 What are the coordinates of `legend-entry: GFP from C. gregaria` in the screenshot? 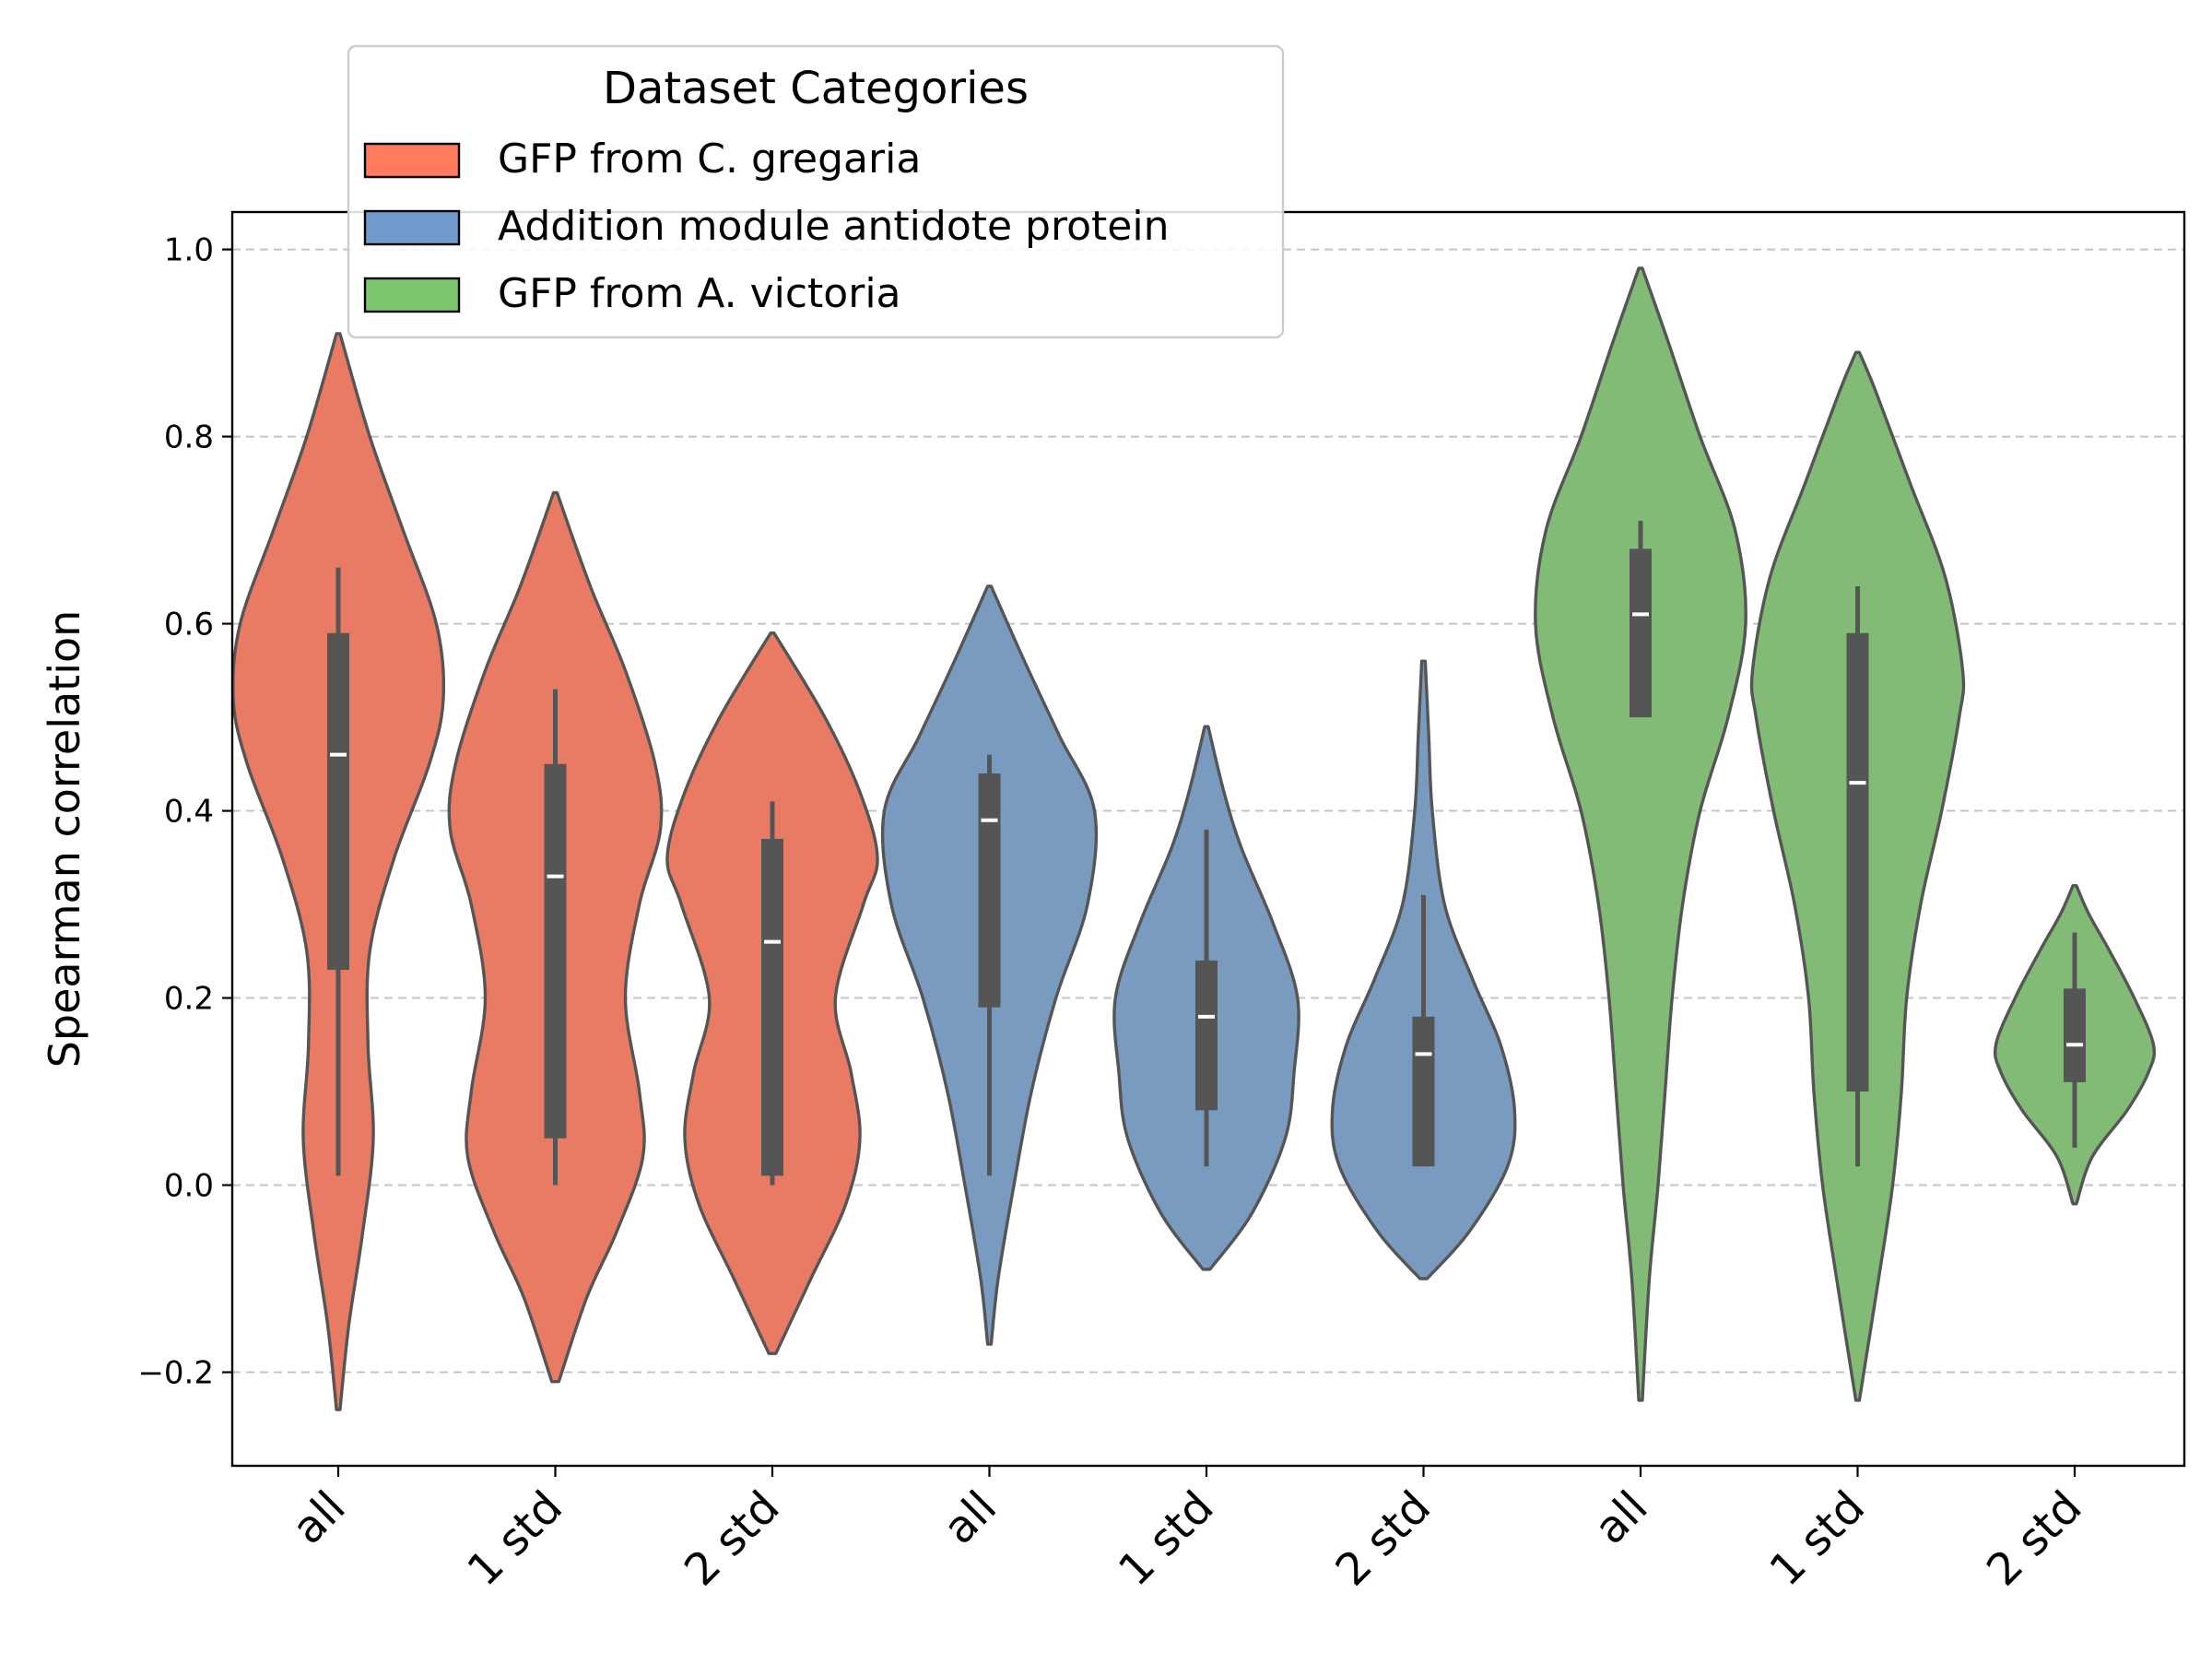 It's located at (642, 159).